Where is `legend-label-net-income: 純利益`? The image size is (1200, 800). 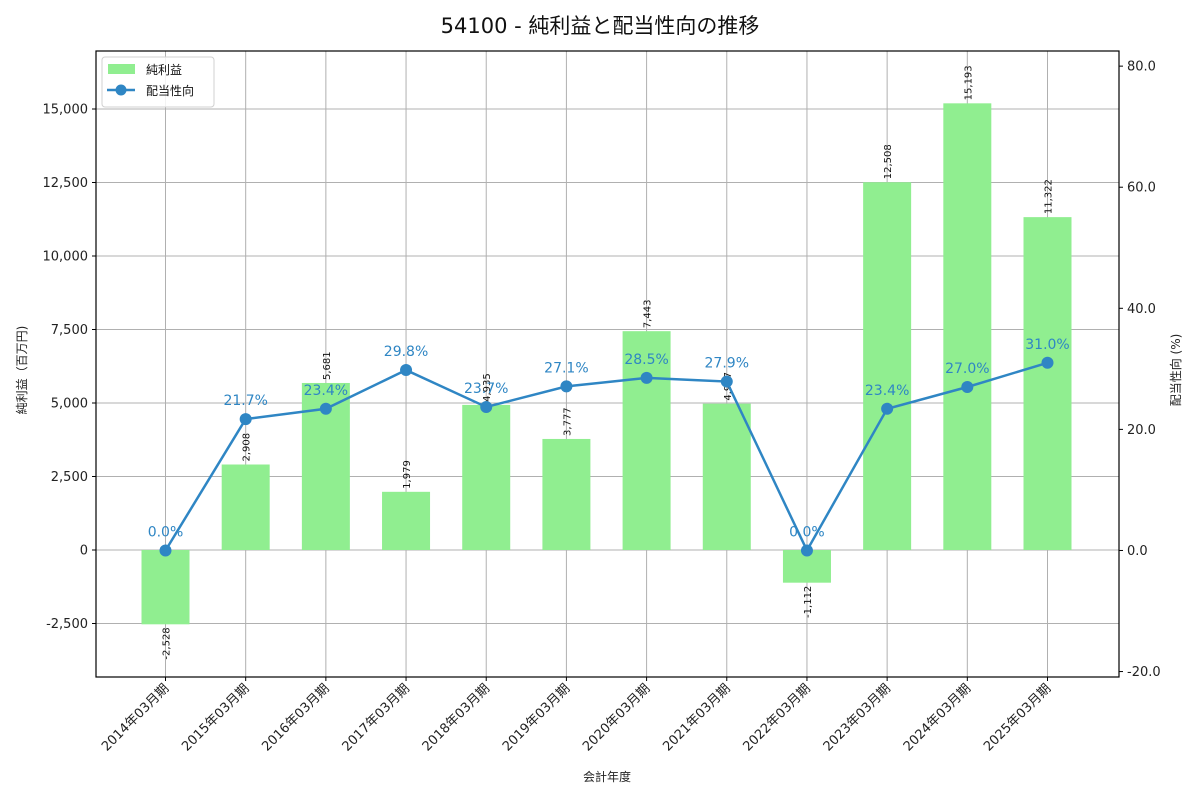
legend-label-net-income: 純利益 is located at coordinates (164, 70).